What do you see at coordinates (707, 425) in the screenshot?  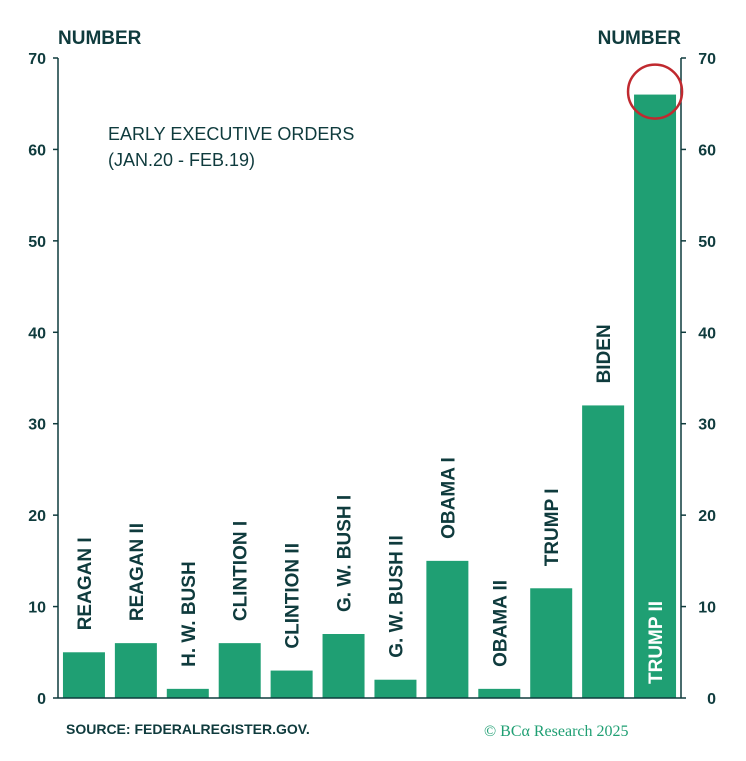 I see `right-tick-label: 30` at bounding box center [707, 425].